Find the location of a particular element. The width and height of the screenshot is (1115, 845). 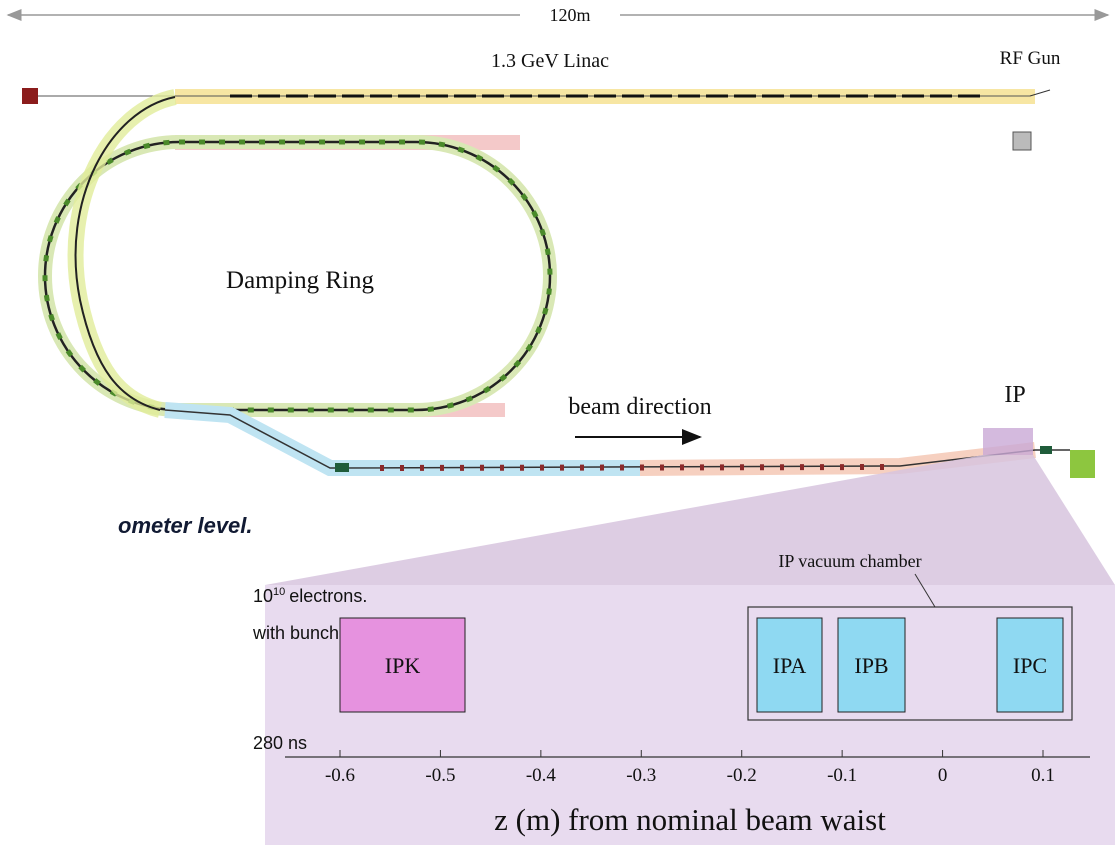

tick-label: 0 is located at coordinates (943, 775).